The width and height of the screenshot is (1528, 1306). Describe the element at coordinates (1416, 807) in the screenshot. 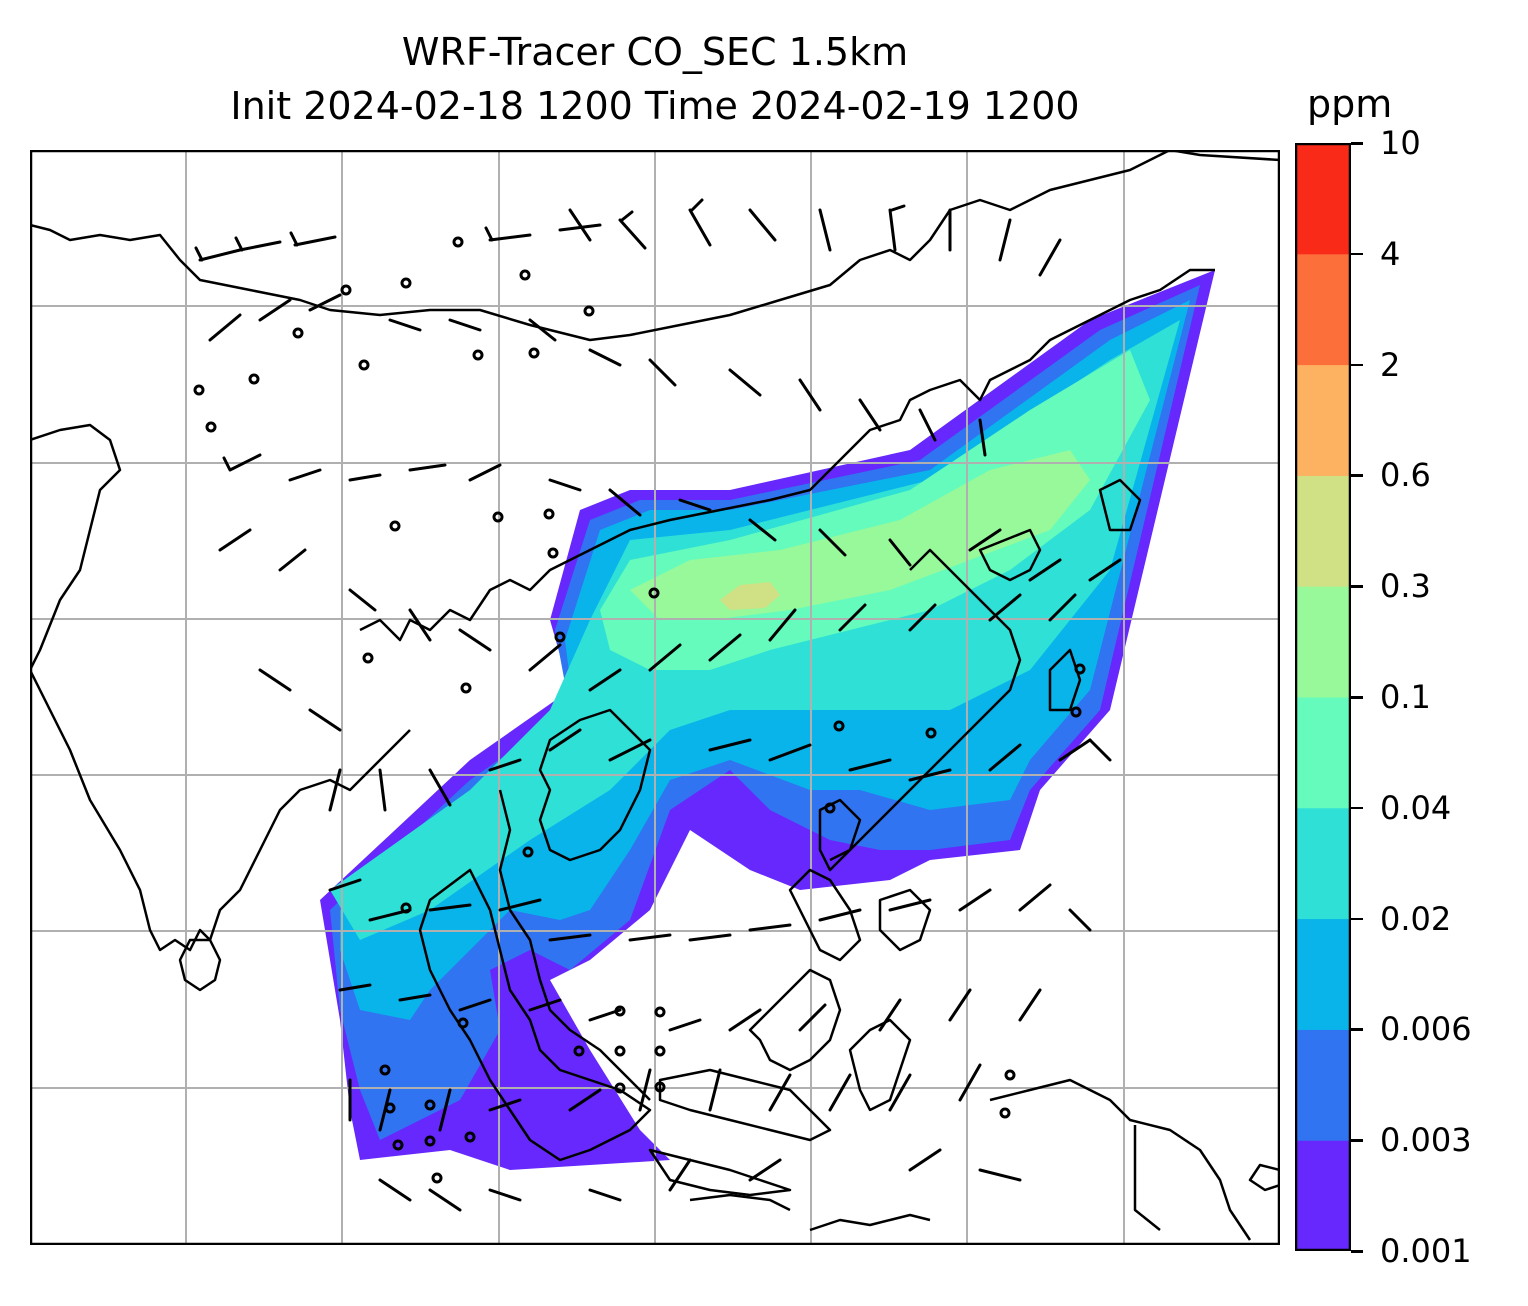

I see `colorbar-tick-label: 0.04` at that location.